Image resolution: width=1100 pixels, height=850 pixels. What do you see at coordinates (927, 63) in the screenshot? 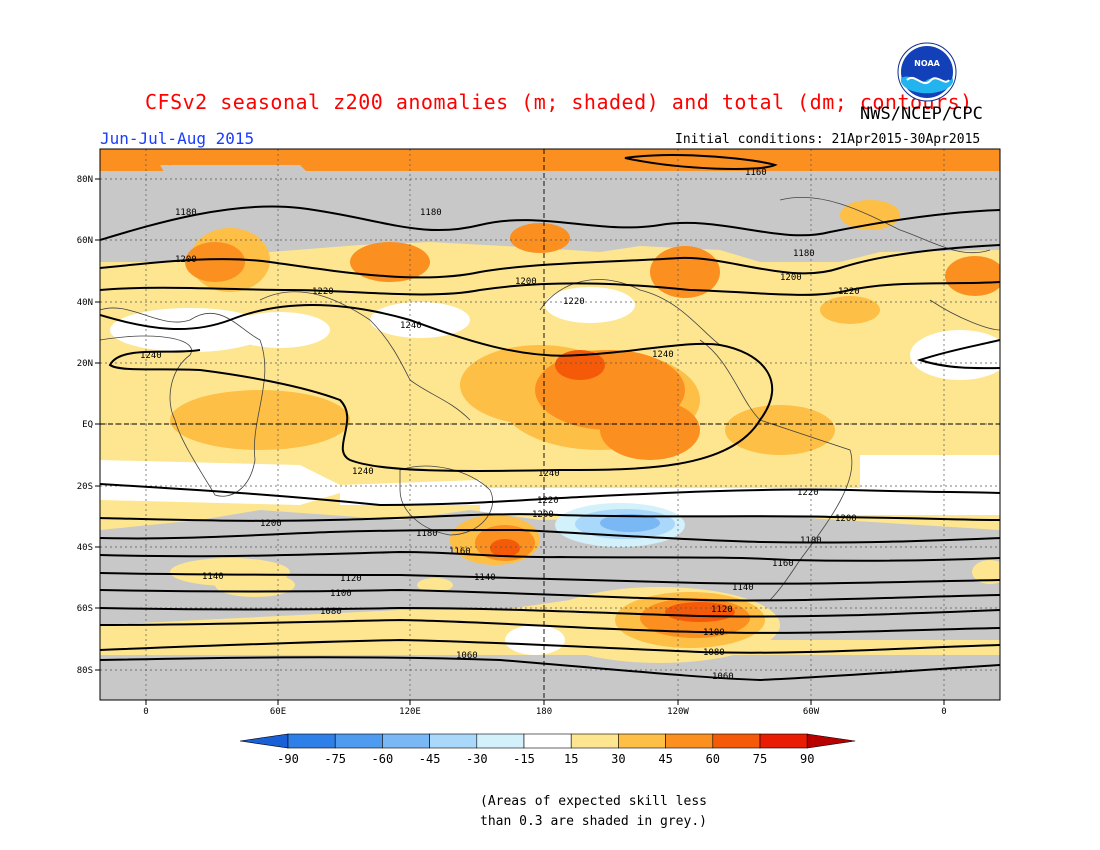
I see `logo-text: NOAA` at bounding box center [927, 63].